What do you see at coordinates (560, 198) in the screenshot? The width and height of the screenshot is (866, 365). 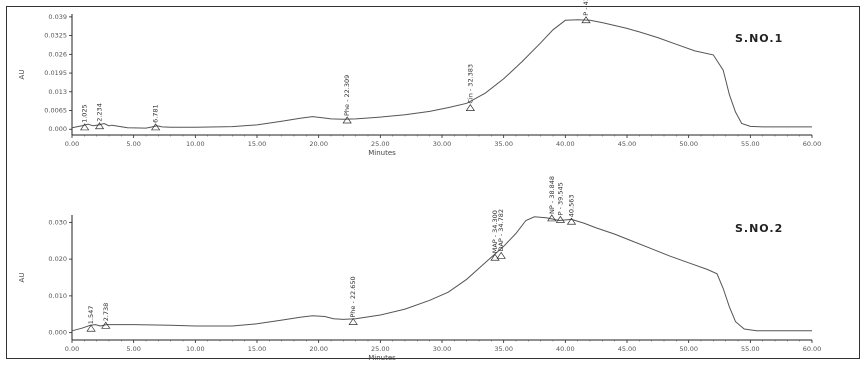 I see `peak-label: P - 39.545` at bounding box center [560, 198].